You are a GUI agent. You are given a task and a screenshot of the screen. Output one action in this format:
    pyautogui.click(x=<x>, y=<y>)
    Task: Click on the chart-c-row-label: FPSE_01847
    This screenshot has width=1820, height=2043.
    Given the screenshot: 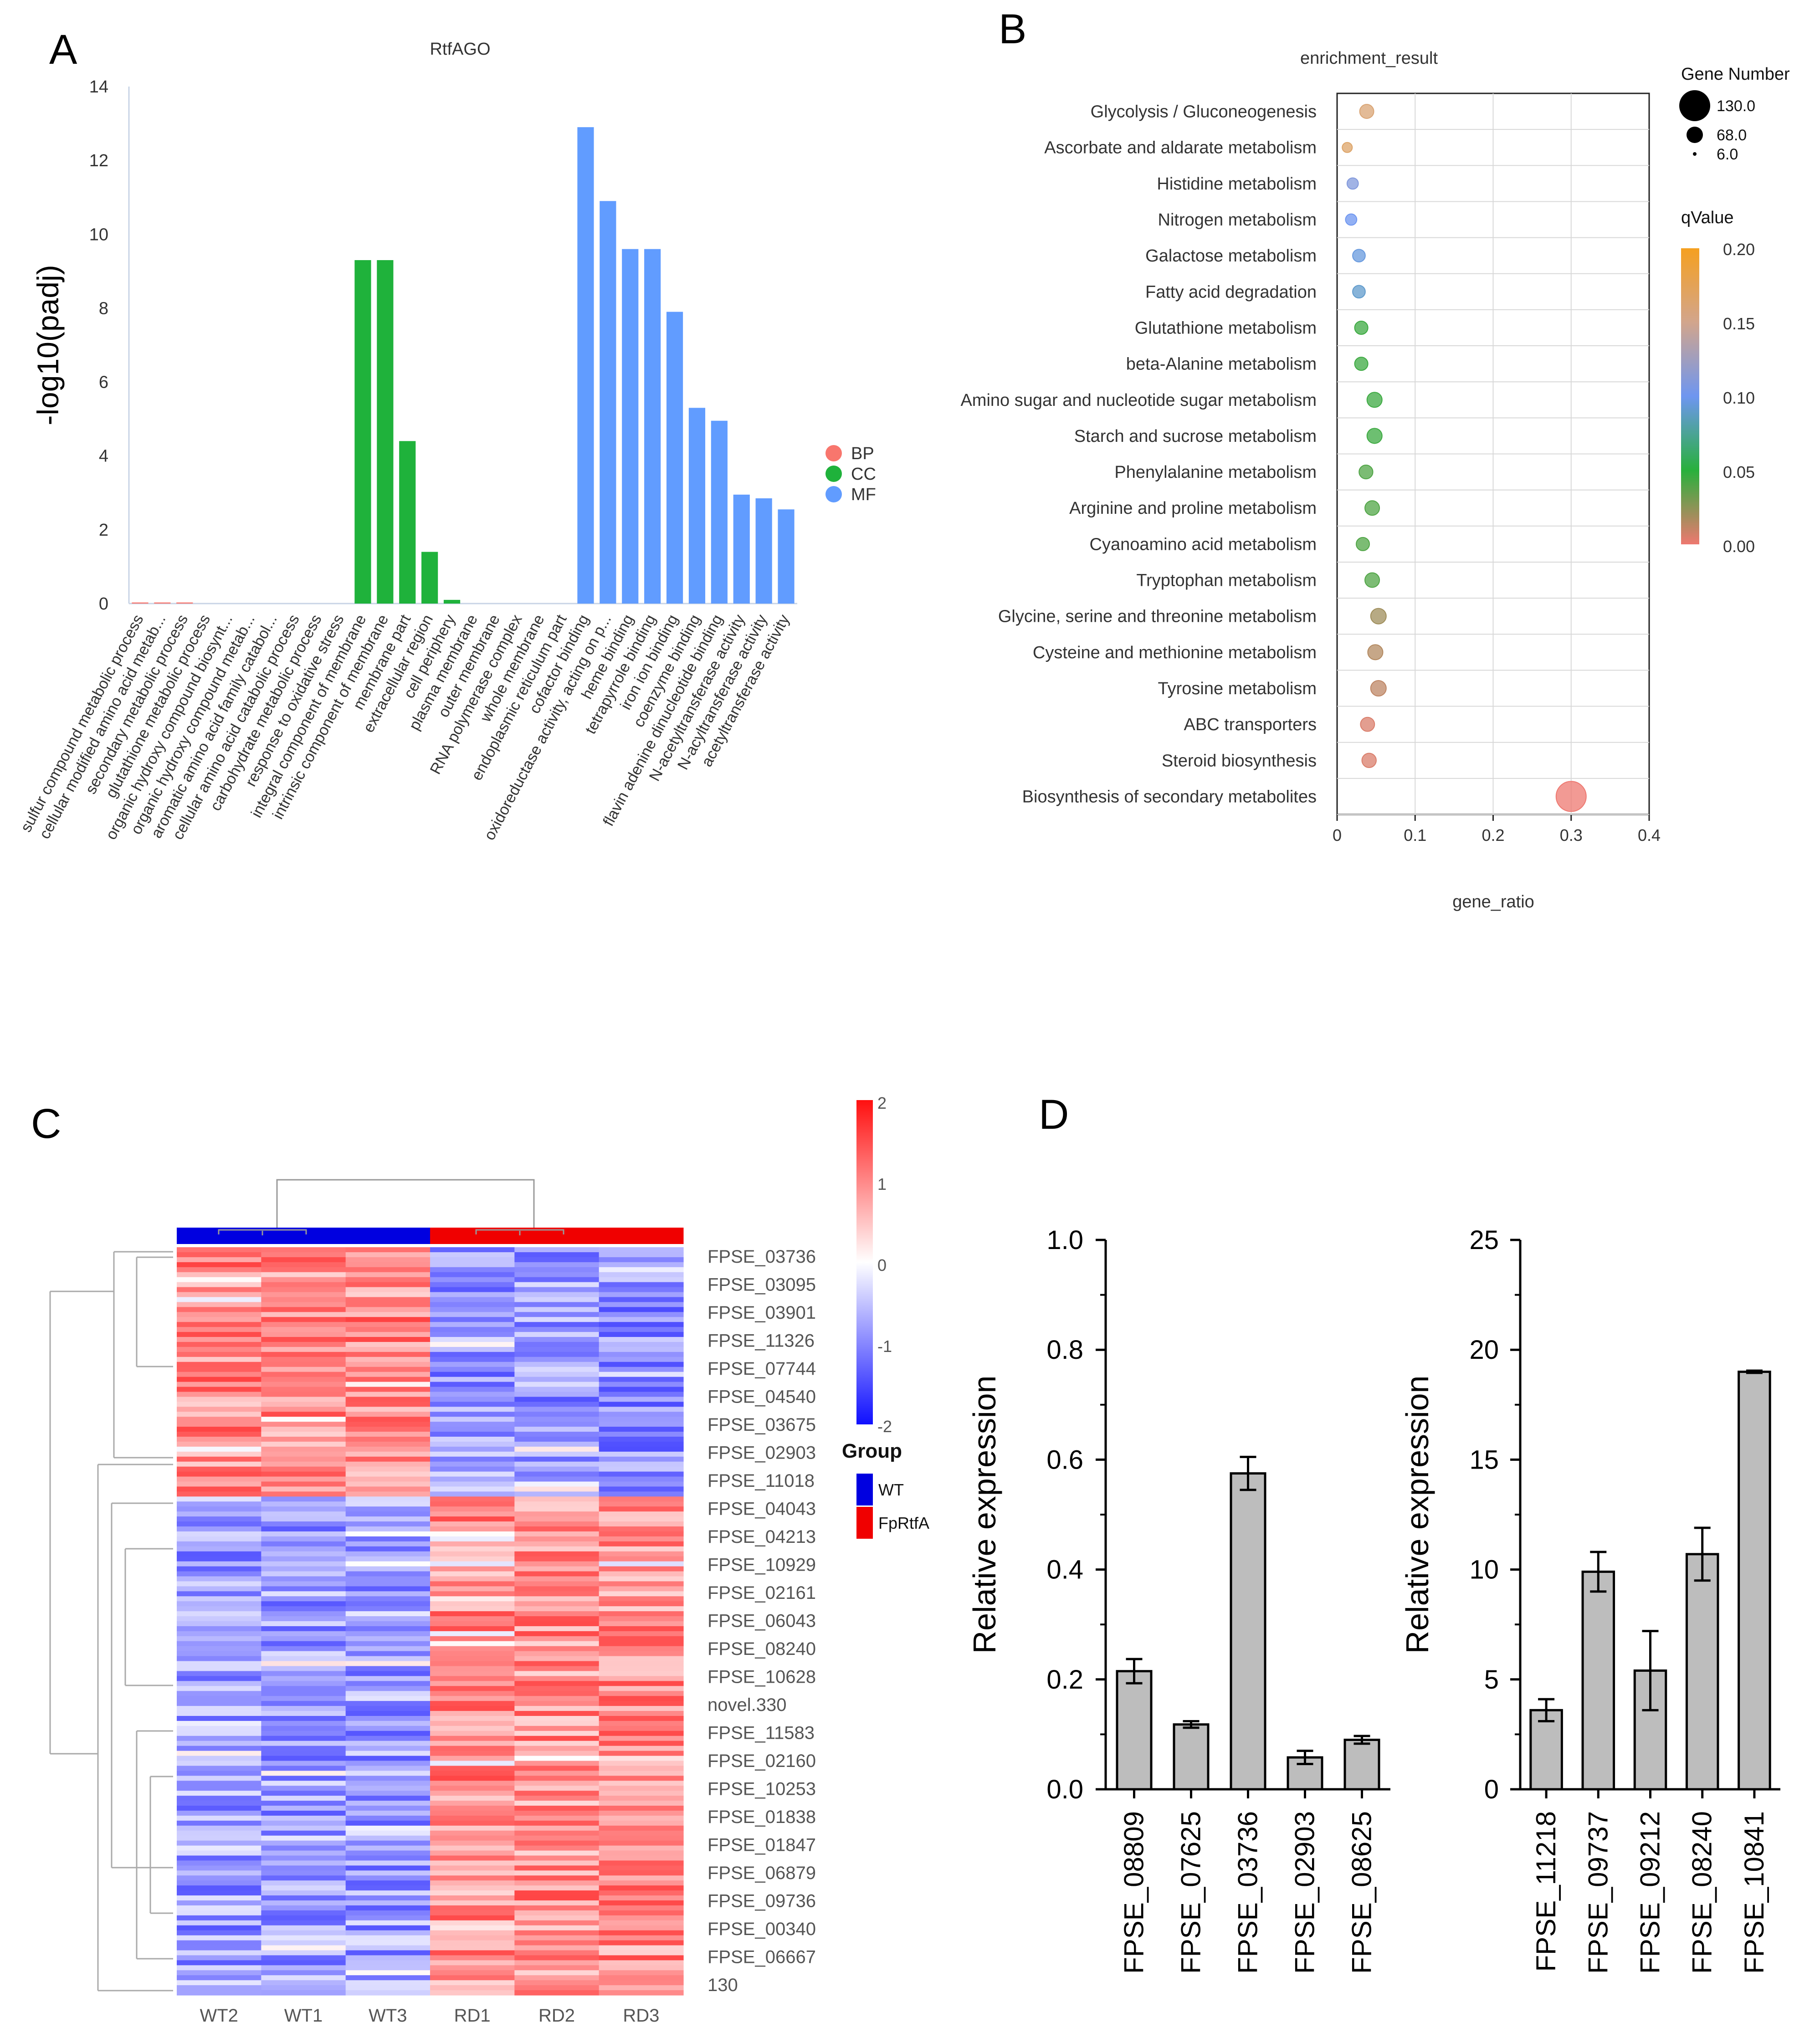 What is the action you would take?
    pyautogui.click(x=761, y=1845)
    